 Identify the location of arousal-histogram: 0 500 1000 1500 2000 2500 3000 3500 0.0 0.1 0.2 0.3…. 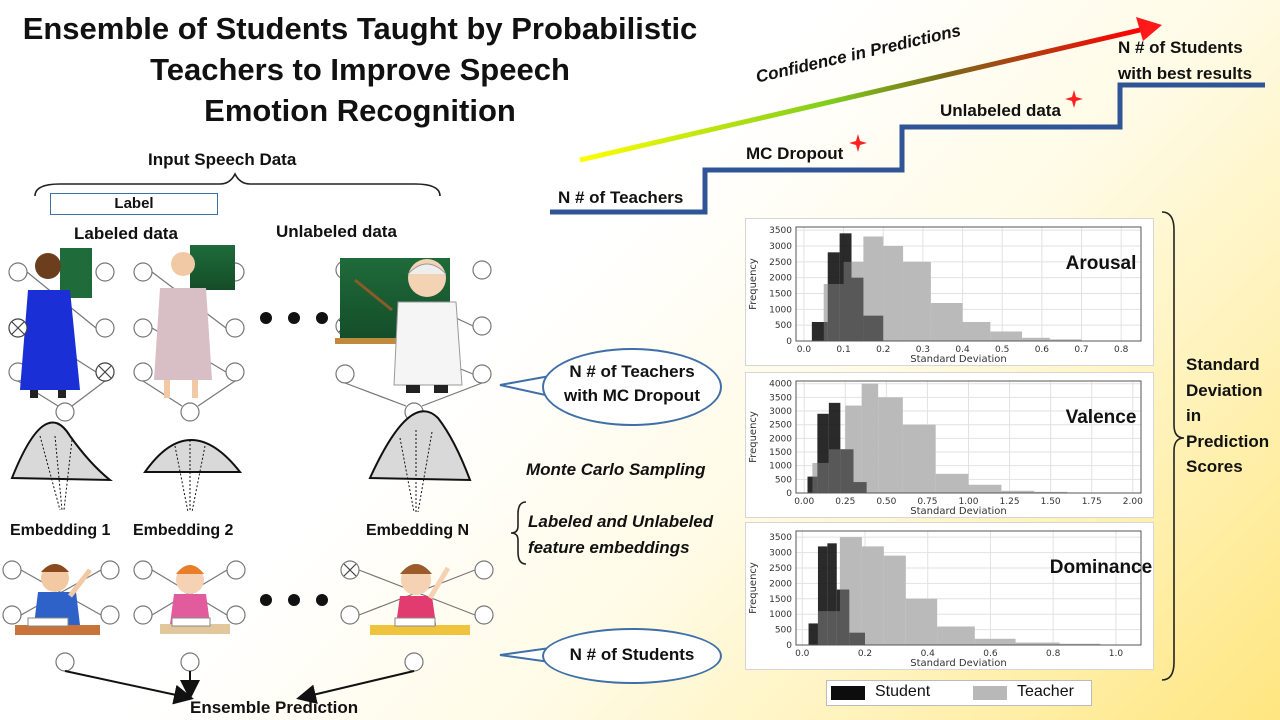
(945, 295).